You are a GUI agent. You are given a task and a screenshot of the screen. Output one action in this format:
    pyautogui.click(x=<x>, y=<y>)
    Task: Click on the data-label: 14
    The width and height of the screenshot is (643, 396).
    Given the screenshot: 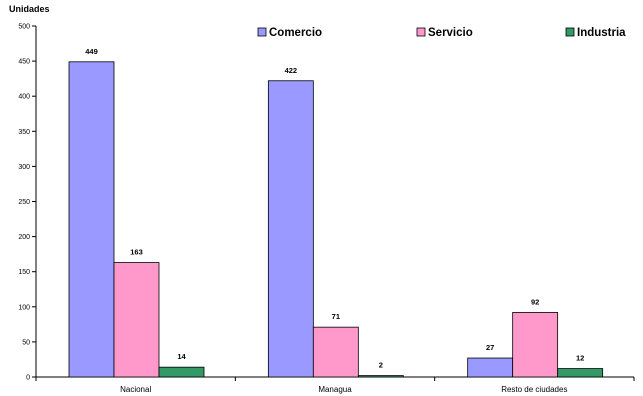 What is the action you would take?
    pyautogui.click(x=181, y=356)
    